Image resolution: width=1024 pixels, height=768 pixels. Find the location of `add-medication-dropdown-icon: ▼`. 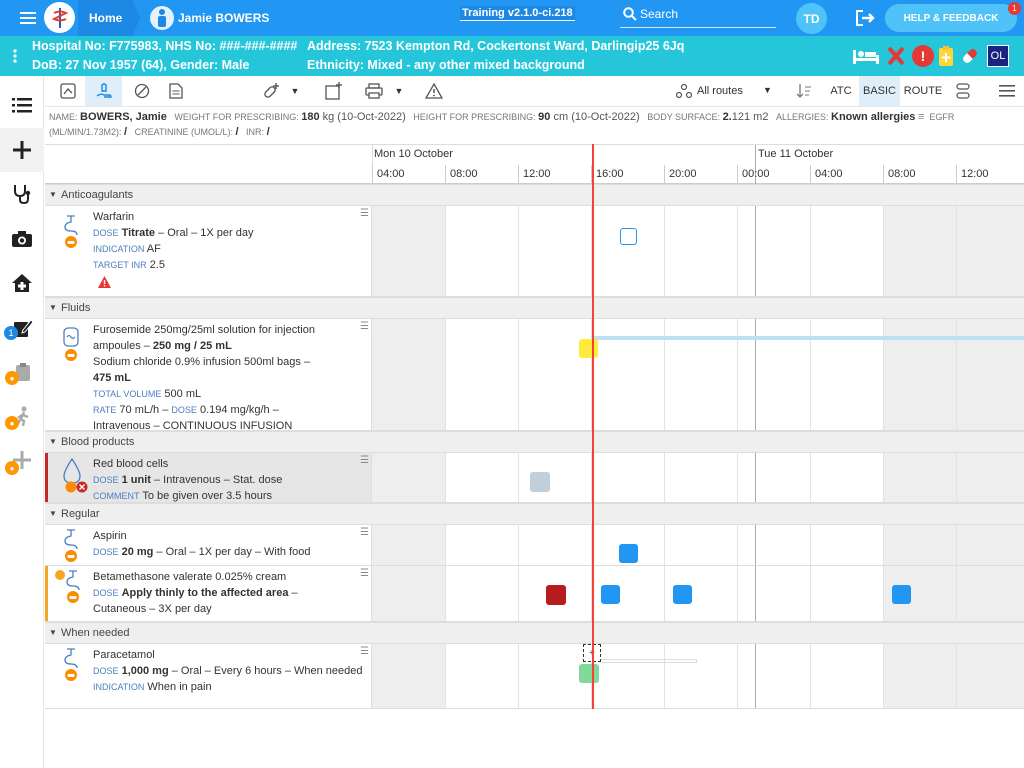

add-medication-dropdown-icon: ▼ is located at coordinates (295, 91).